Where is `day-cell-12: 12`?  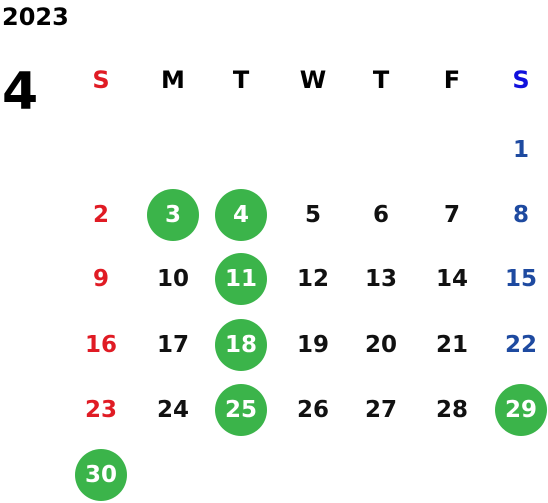
day-cell-12: 12 is located at coordinates (312, 279).